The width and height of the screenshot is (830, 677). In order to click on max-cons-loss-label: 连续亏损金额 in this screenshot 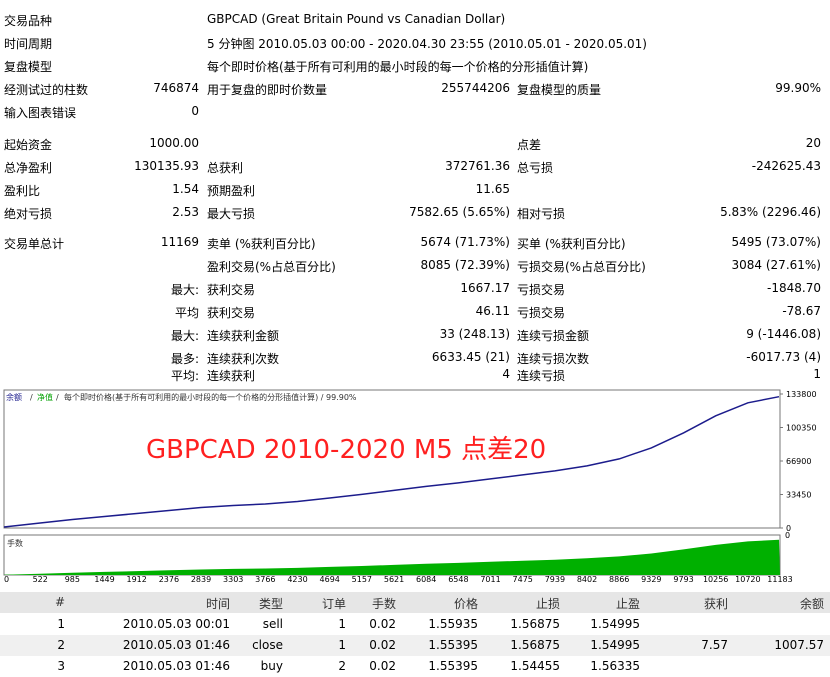, I will do `click(553, 336)`.